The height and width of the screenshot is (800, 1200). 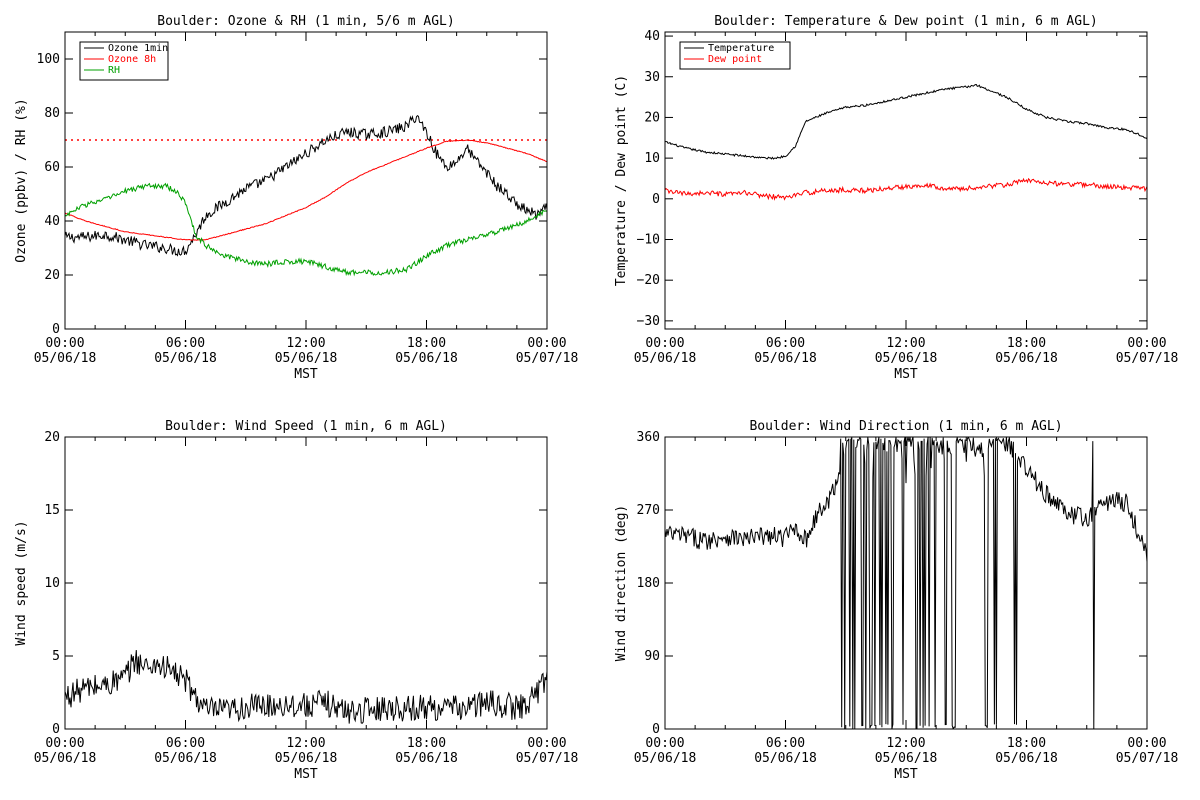 What do you see at coordinates (741, 48) in the screenshot?
I see `legend-label: Temperature` at bounding box center [741, 48].